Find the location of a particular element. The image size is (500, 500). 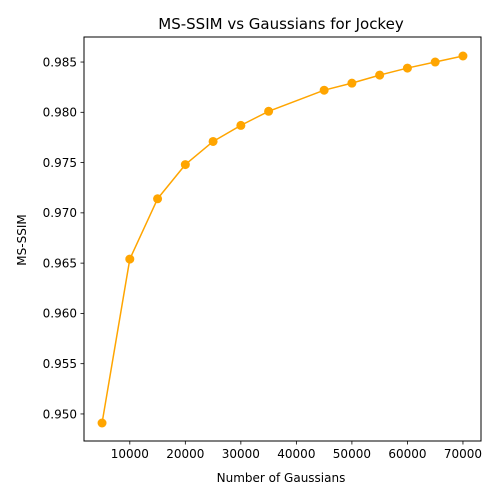

x-tick-label: 20000 is located at coordinates (185, 454).